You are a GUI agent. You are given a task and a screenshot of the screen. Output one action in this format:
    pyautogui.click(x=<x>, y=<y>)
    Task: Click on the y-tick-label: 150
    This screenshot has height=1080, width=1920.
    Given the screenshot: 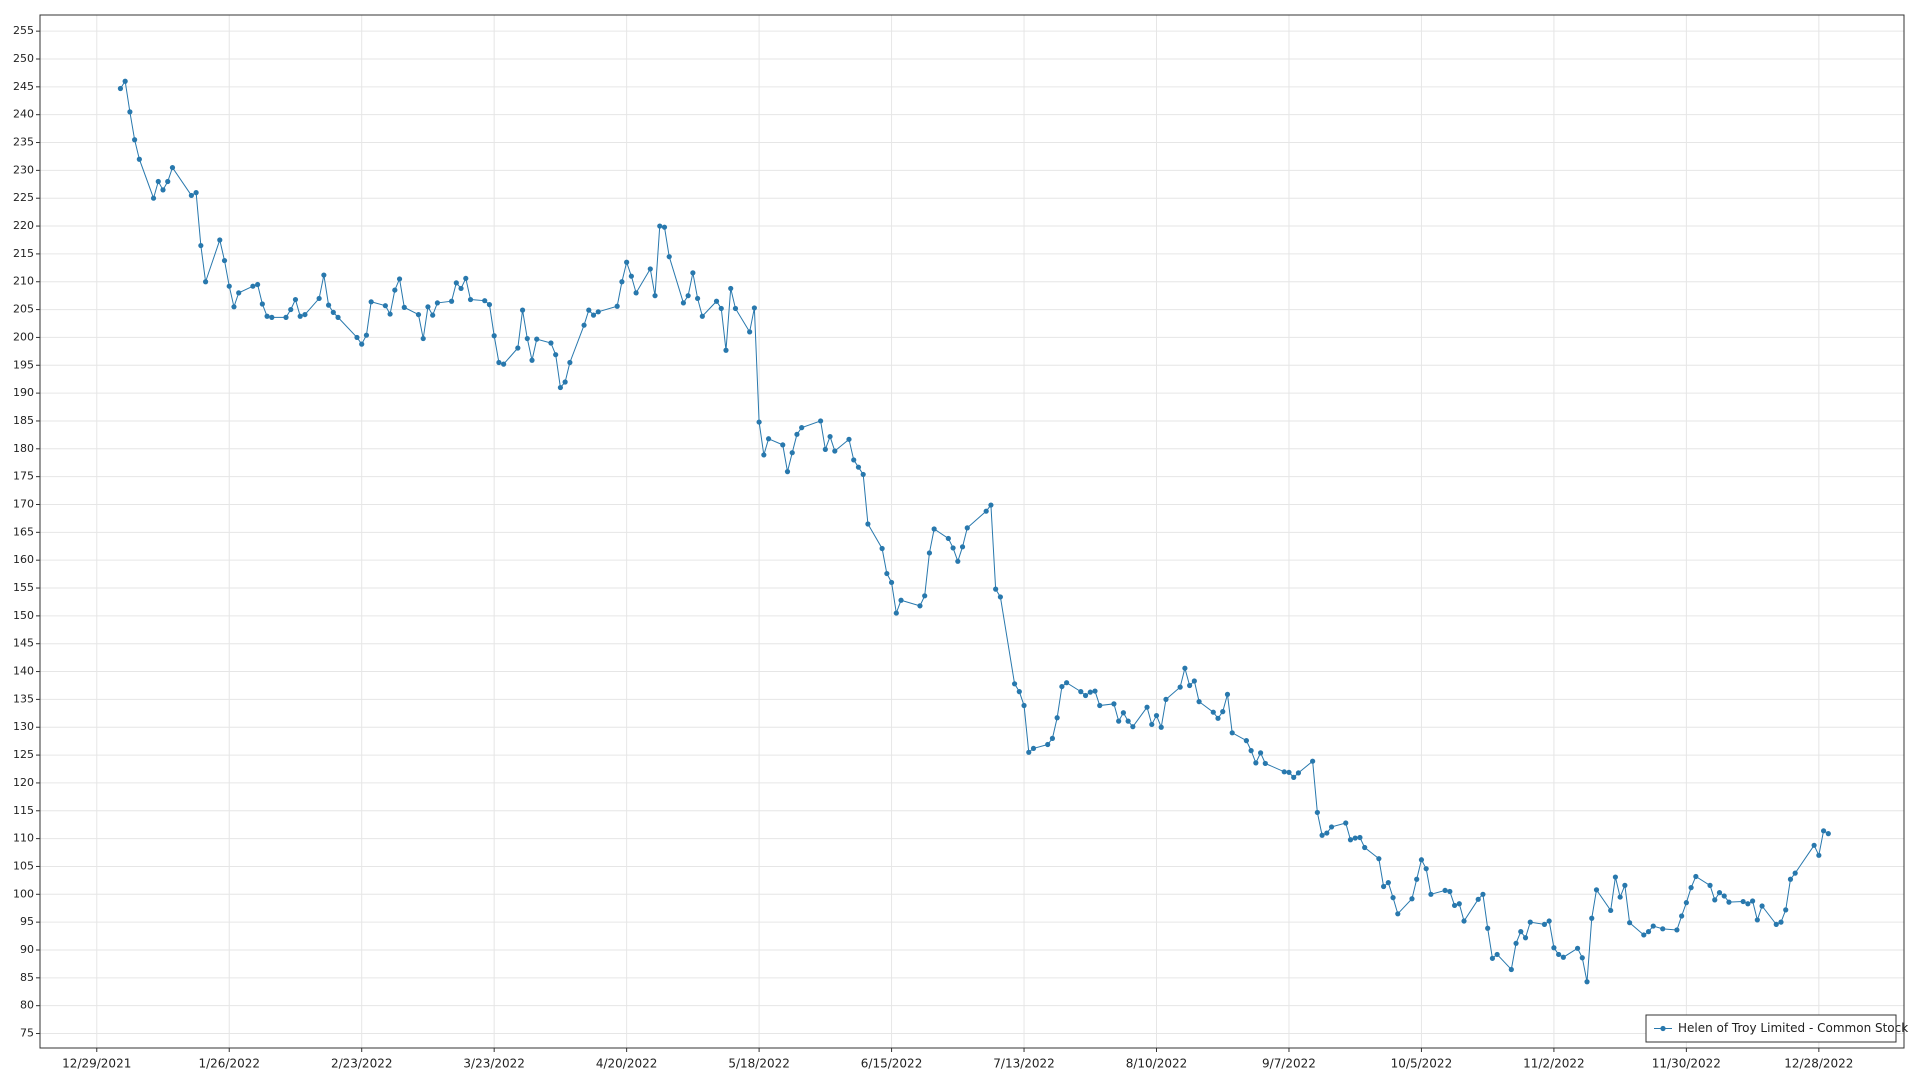 What is the action you would take?
    pyautogui.click(x=23, y=615)
    